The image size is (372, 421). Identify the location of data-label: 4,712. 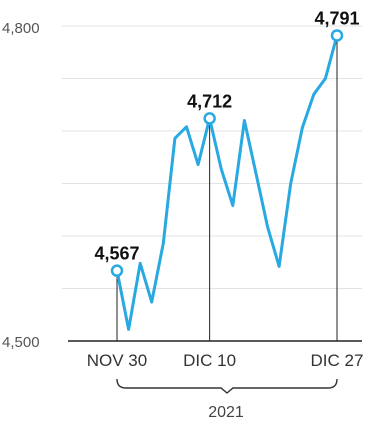
(209, 101).